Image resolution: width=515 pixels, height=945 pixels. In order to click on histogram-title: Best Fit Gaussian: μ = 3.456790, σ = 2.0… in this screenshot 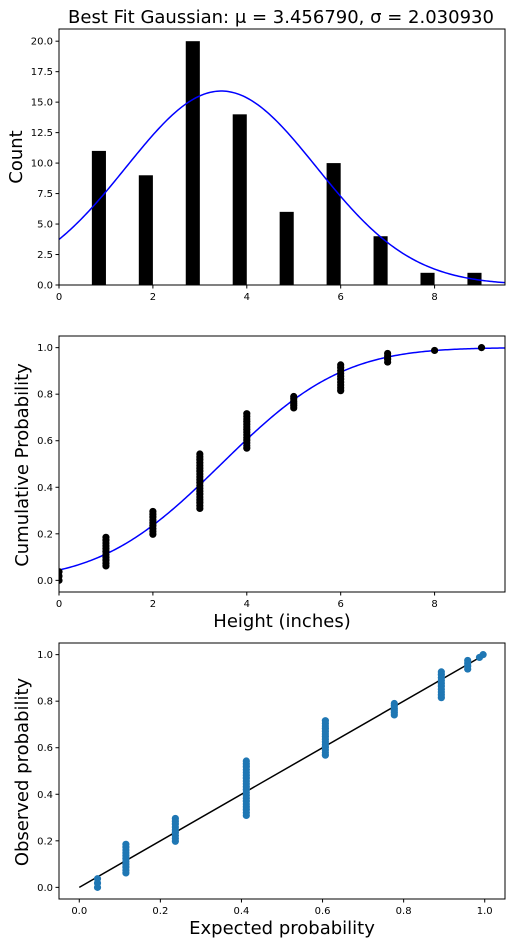, I will do `click(281, 17)`.